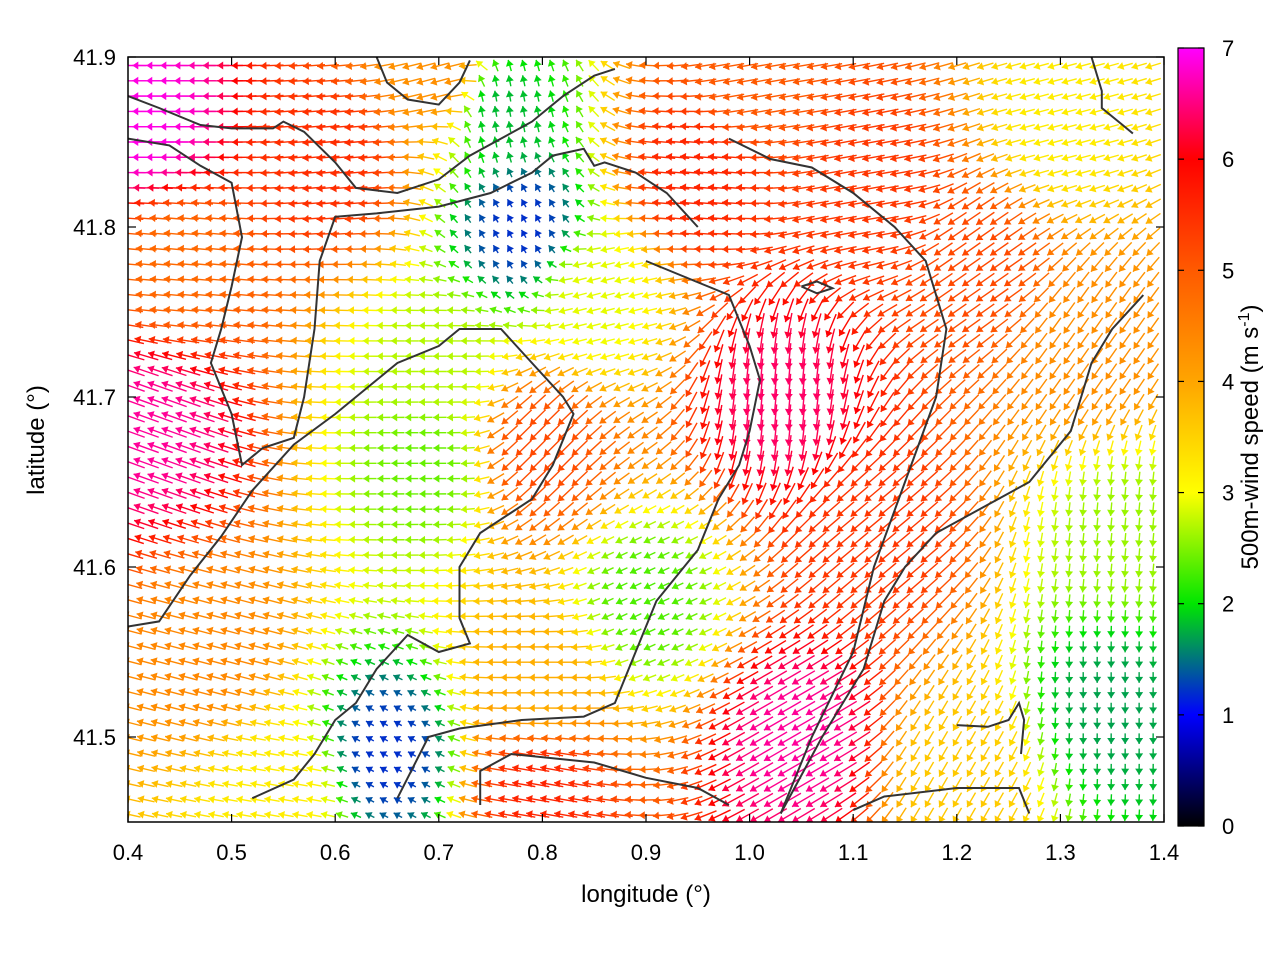  Describe the element at coordinates (94, 737) in the screenshot. I see `y-tick-label: 41.5` at that location.